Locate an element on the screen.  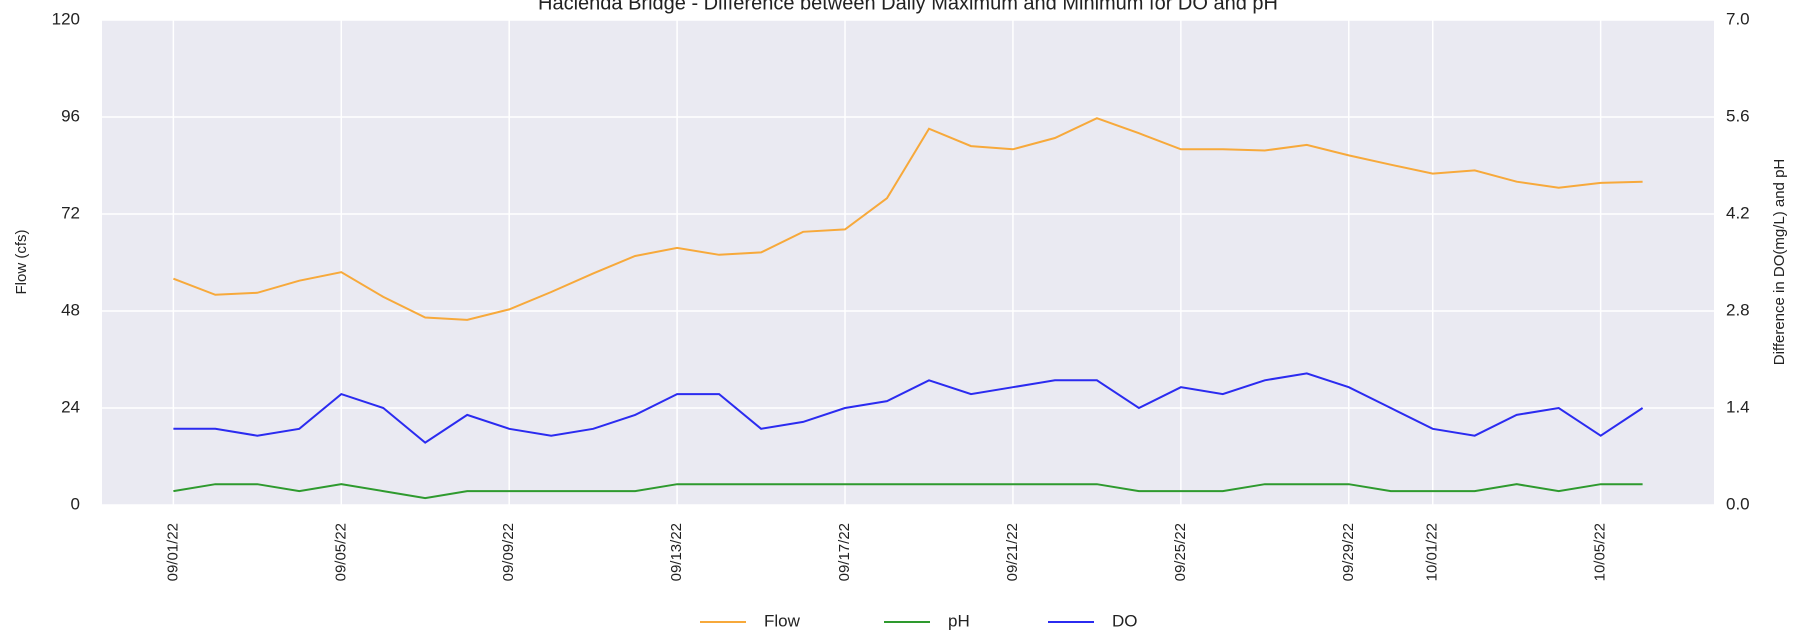
legend-label: pH is located at coordinates (959, 620).